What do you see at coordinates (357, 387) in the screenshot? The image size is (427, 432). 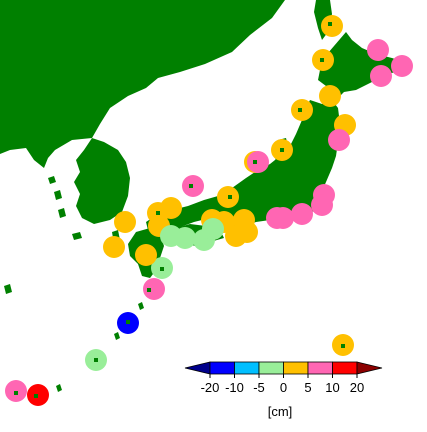 I see `colorbar-tick-label: 20` at bounding box center [357, 387].